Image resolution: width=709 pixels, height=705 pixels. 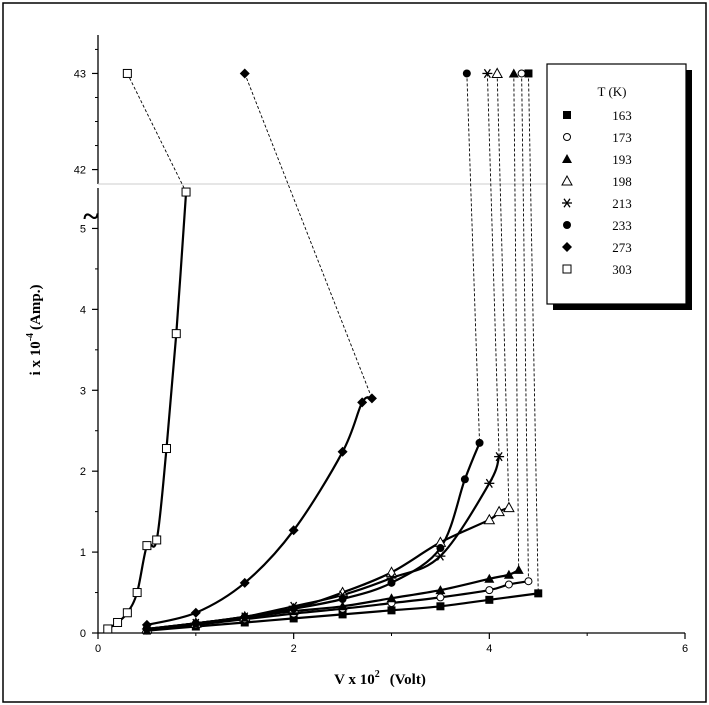 I want to click on axis-break-gap, so click(x=386, y=186).